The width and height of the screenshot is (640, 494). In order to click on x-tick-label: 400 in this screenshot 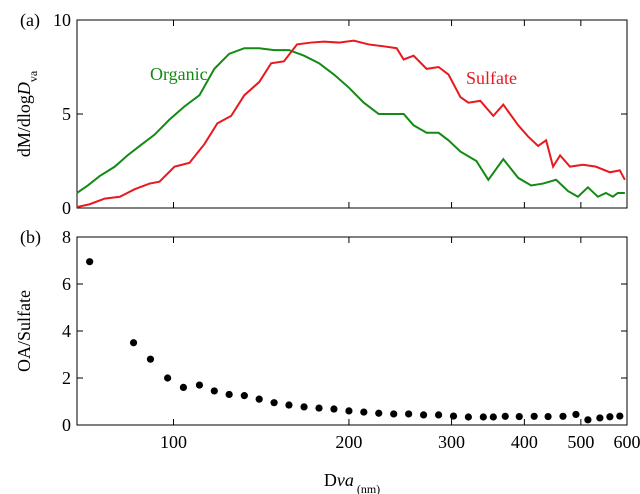, I will do `click(524, 442)`.